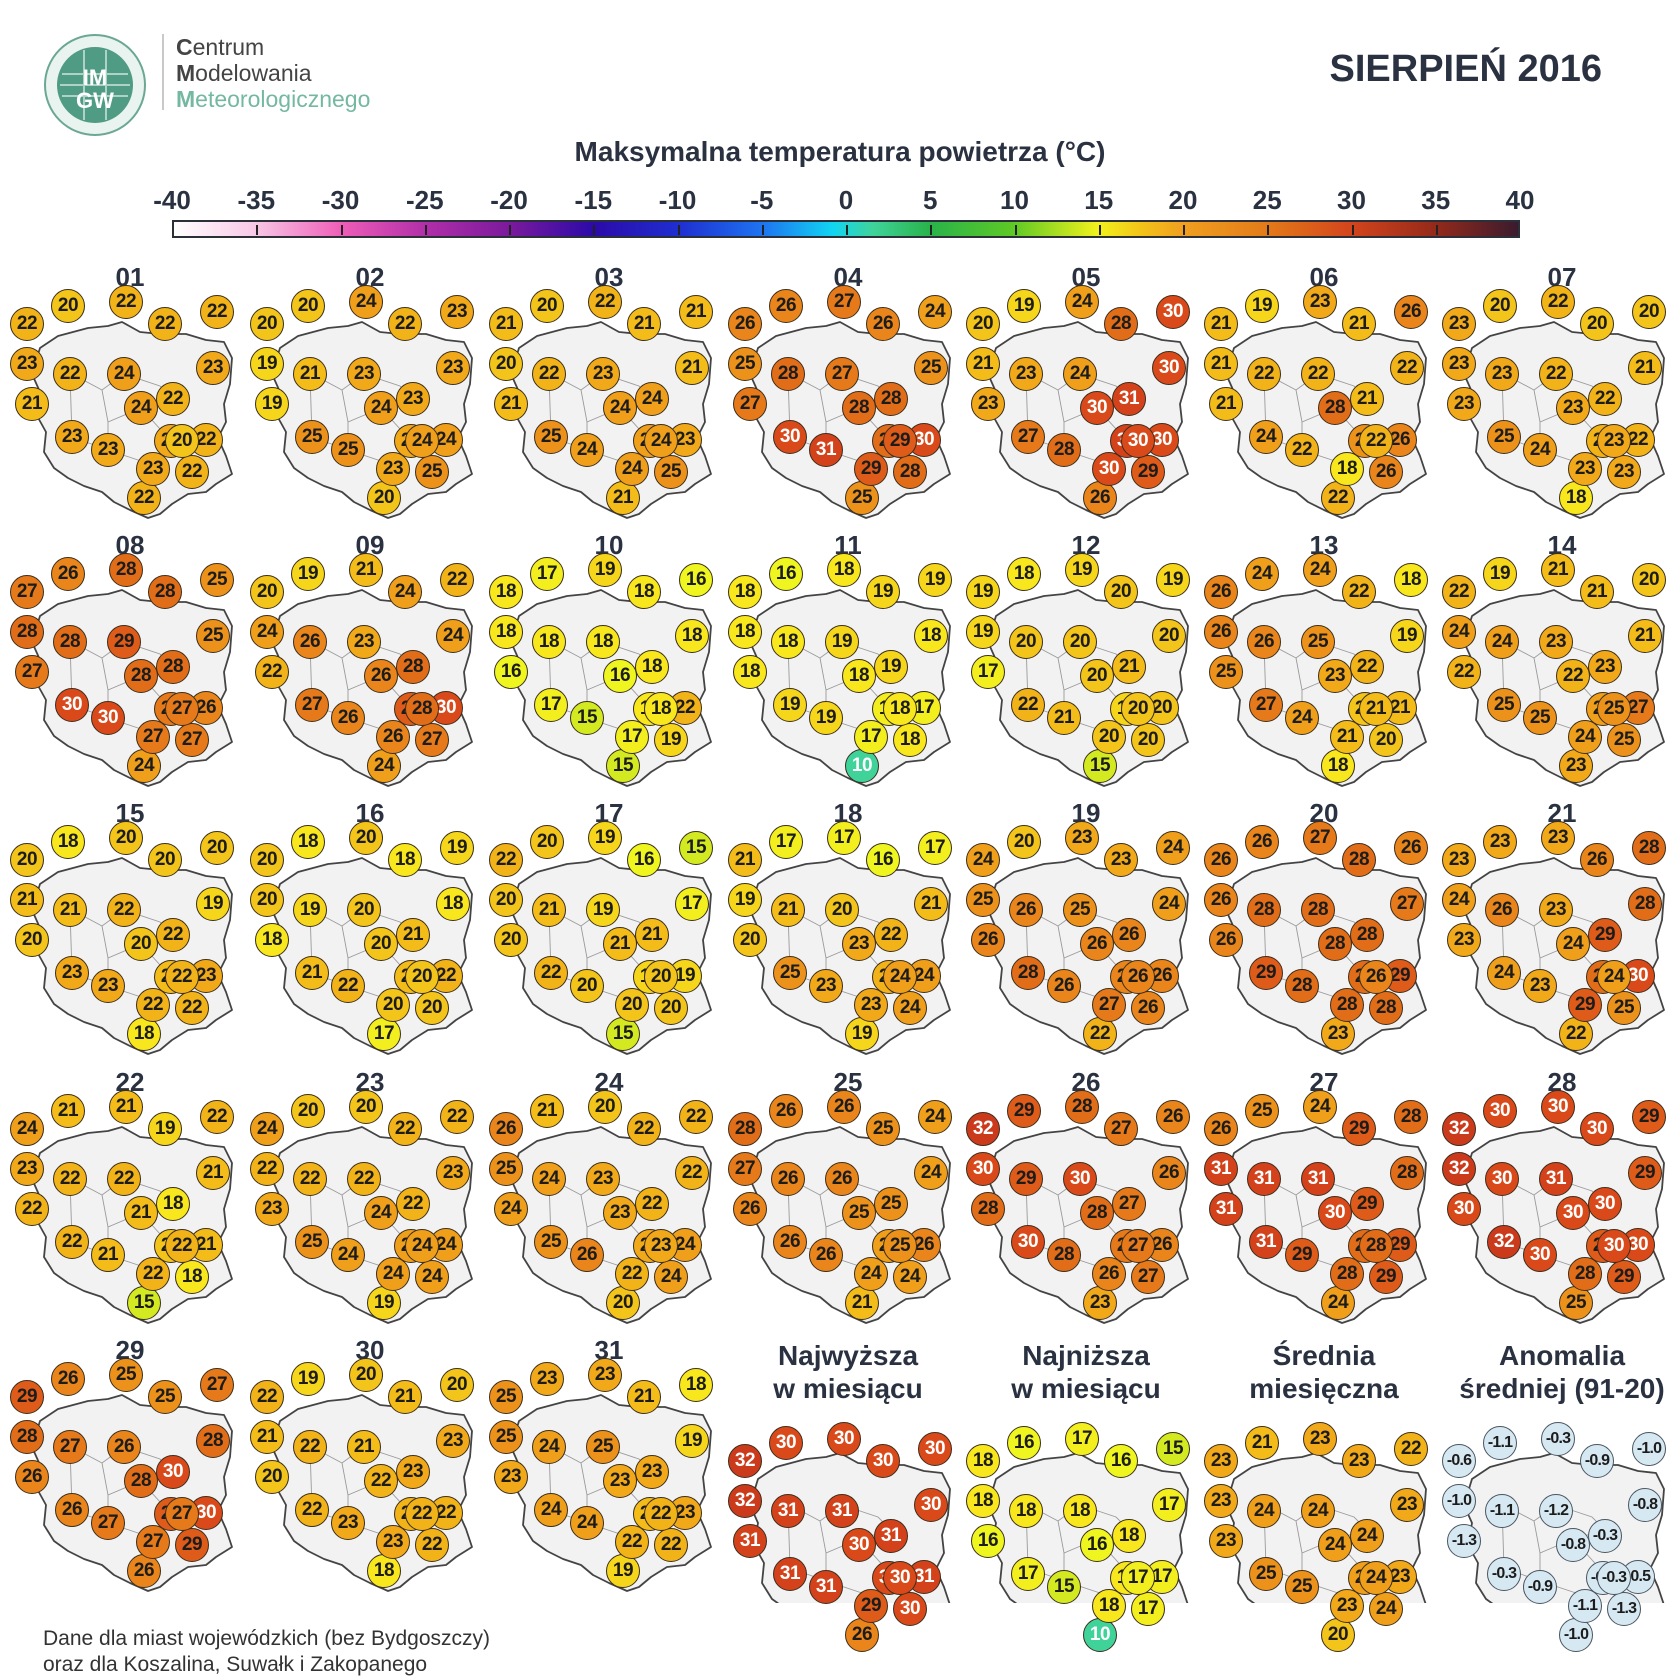 The image size is (1680, 1680). Describe the element at coordinates (1086, 1388) in the screenshot. I see `summary-map-title-line: w miesiącu` at that location.